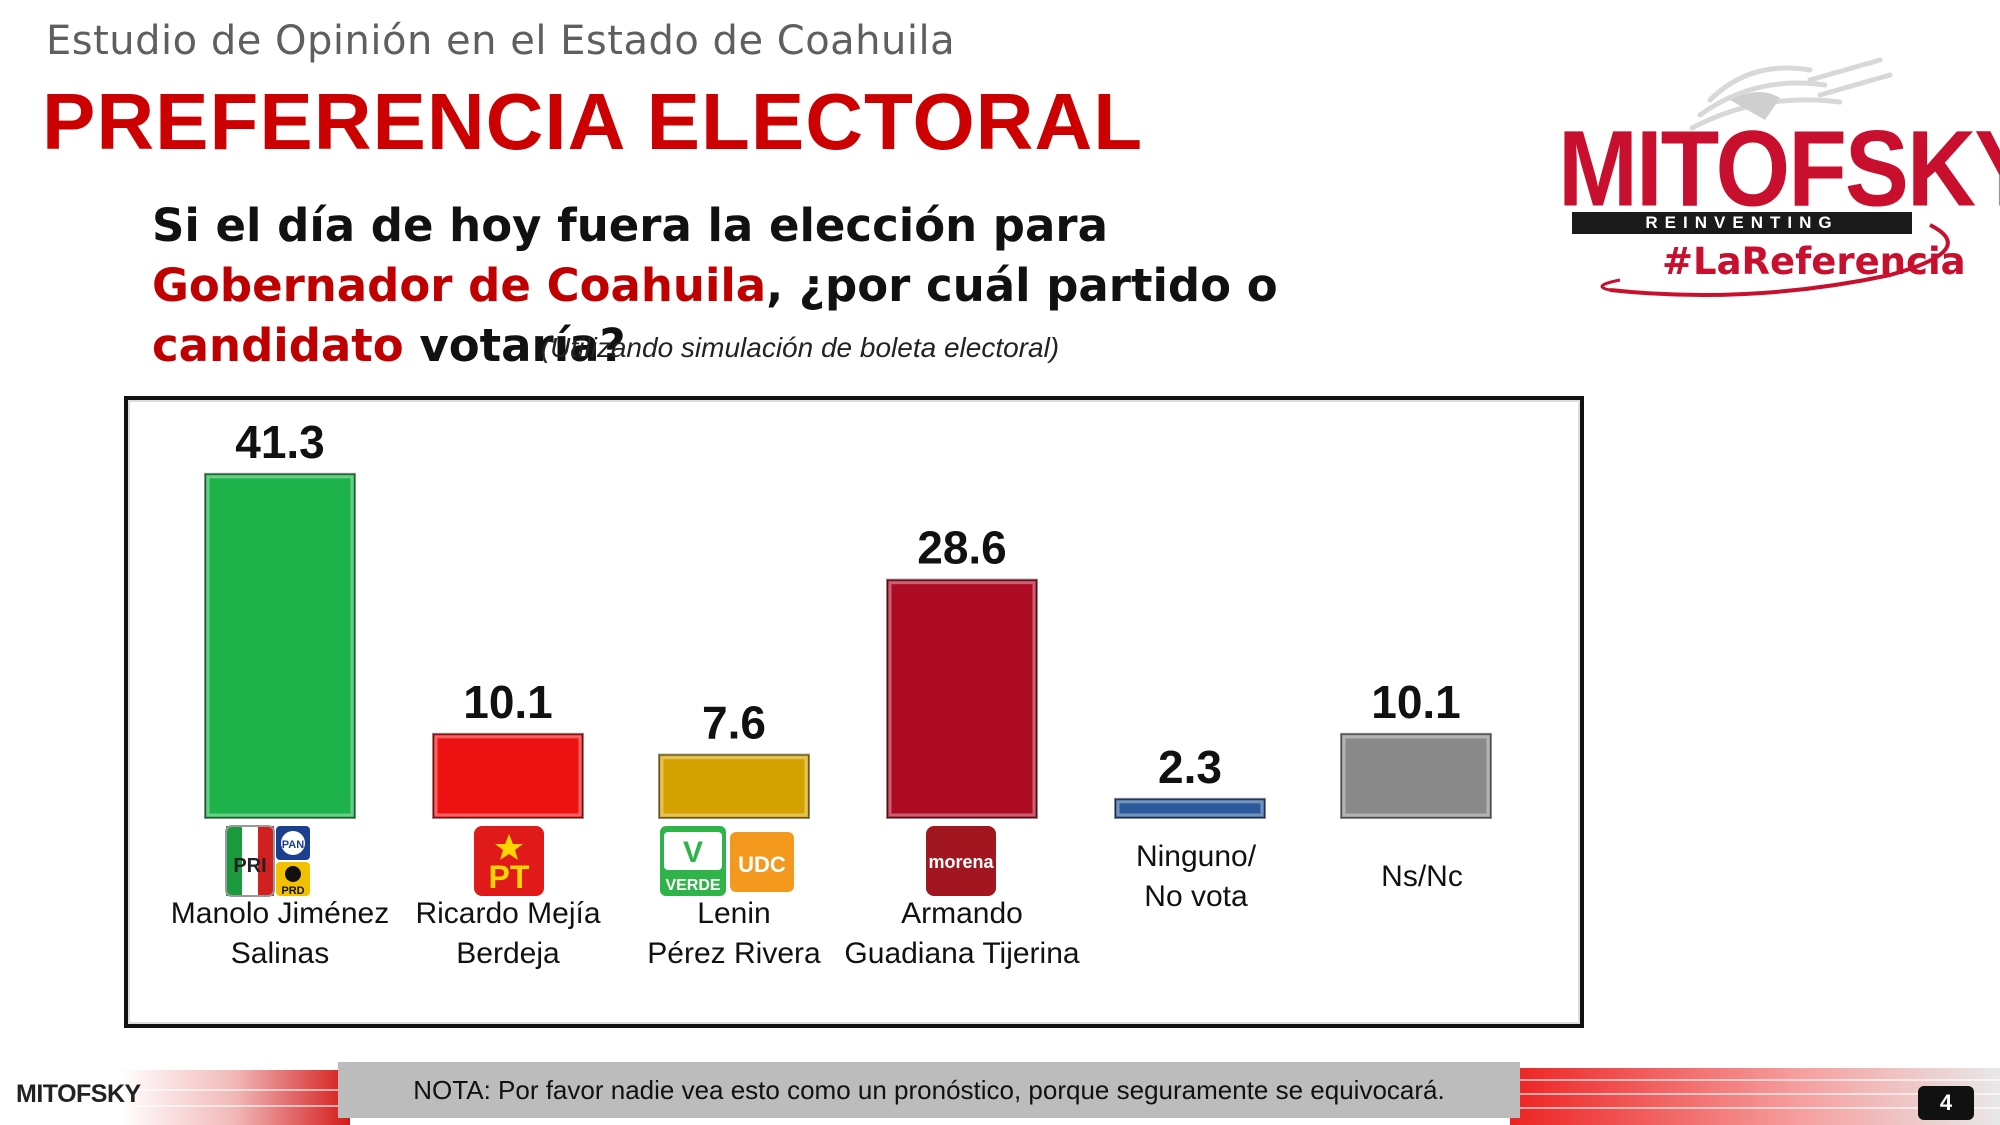  What do you see at coordinates (630, 225) in the screenshot?
I see `question-text-1: Si el día de hoy fuera la elección para` at bounding box center [630, 225].